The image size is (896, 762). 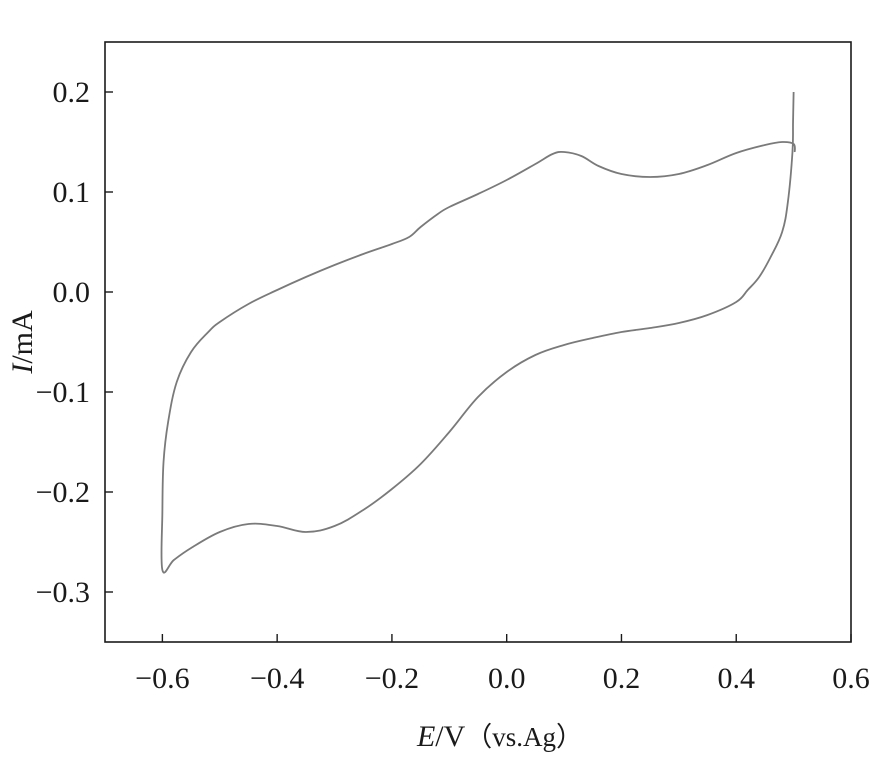 I want to click on x-axis-label-symbol: E, so click(x=425, y=736).